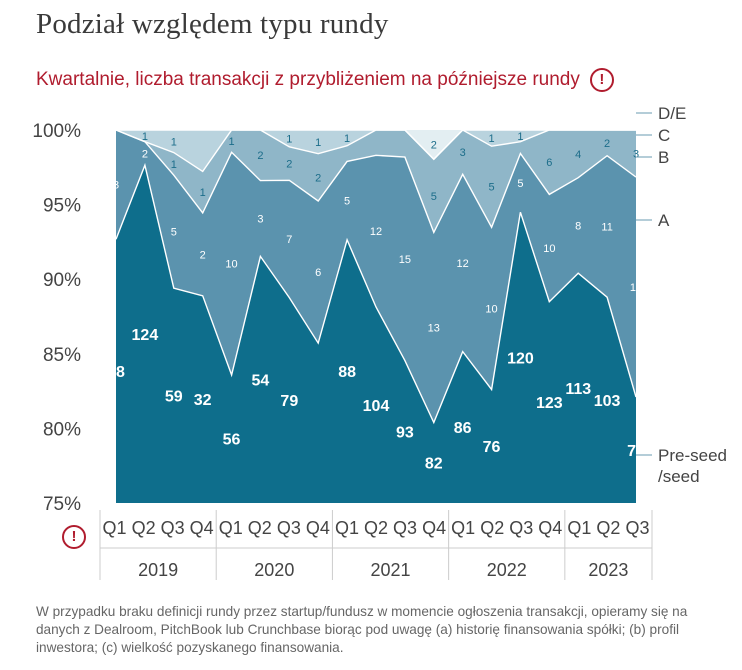  I want to click on data-label: 104, so click(376, 406).